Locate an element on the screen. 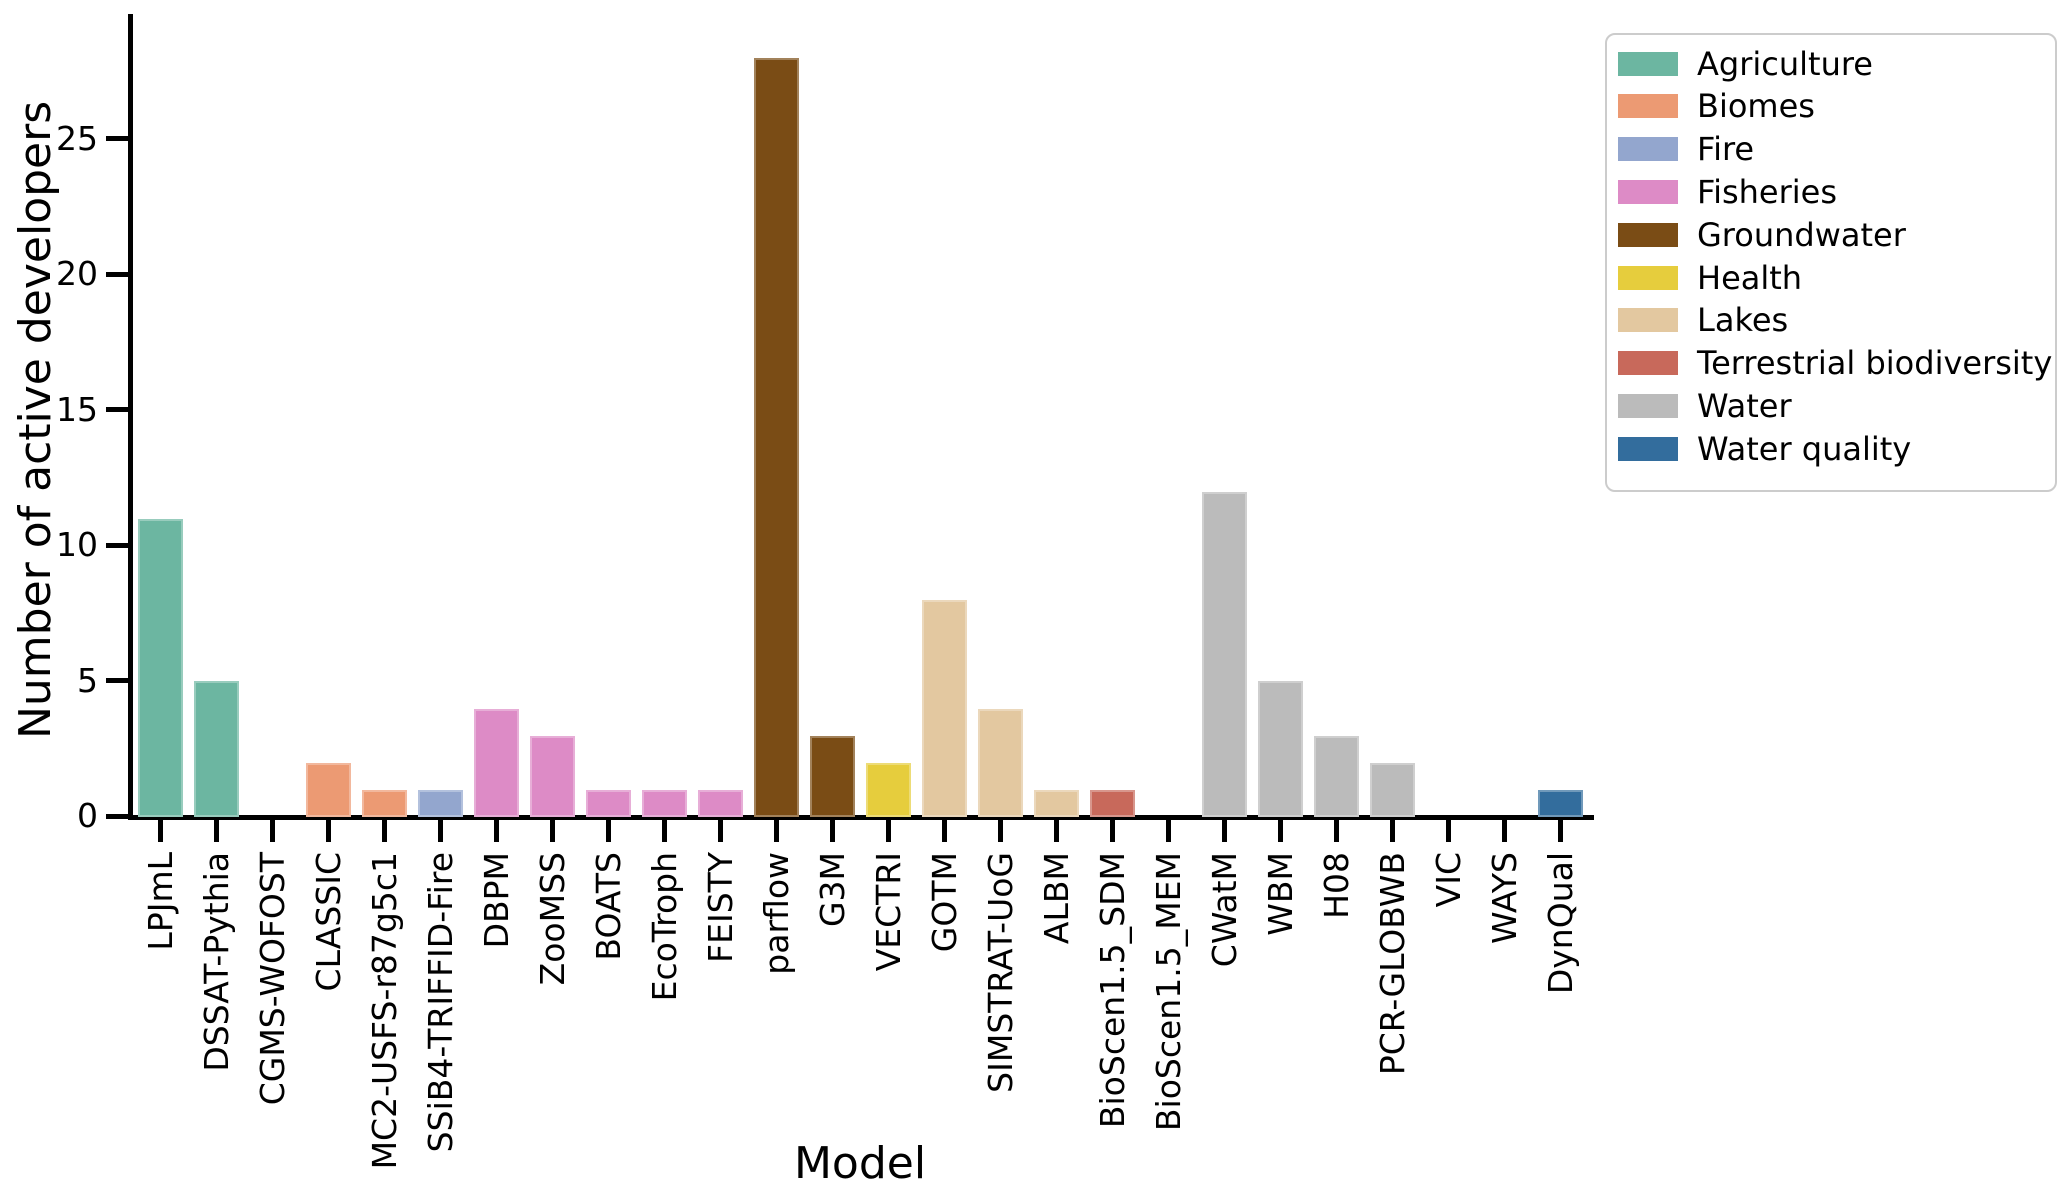 This screenshot has height=1195, width=2067. bar-MC2-USFS-r87g5c1 is located at coordinates (384, 803).